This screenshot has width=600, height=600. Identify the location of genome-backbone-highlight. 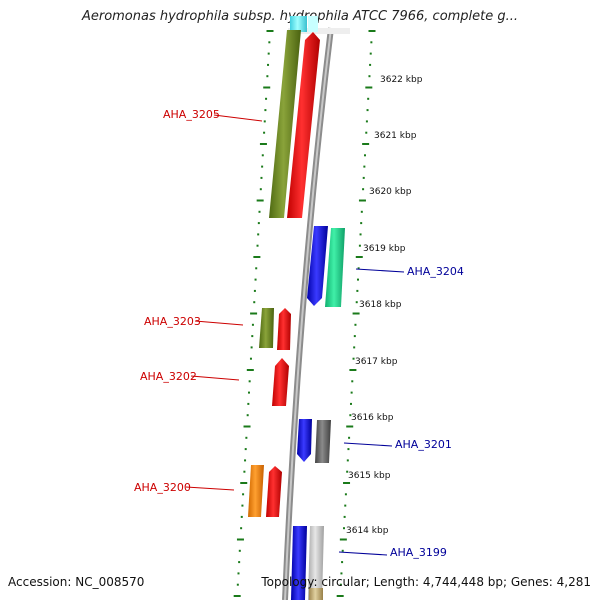
(308, 313).